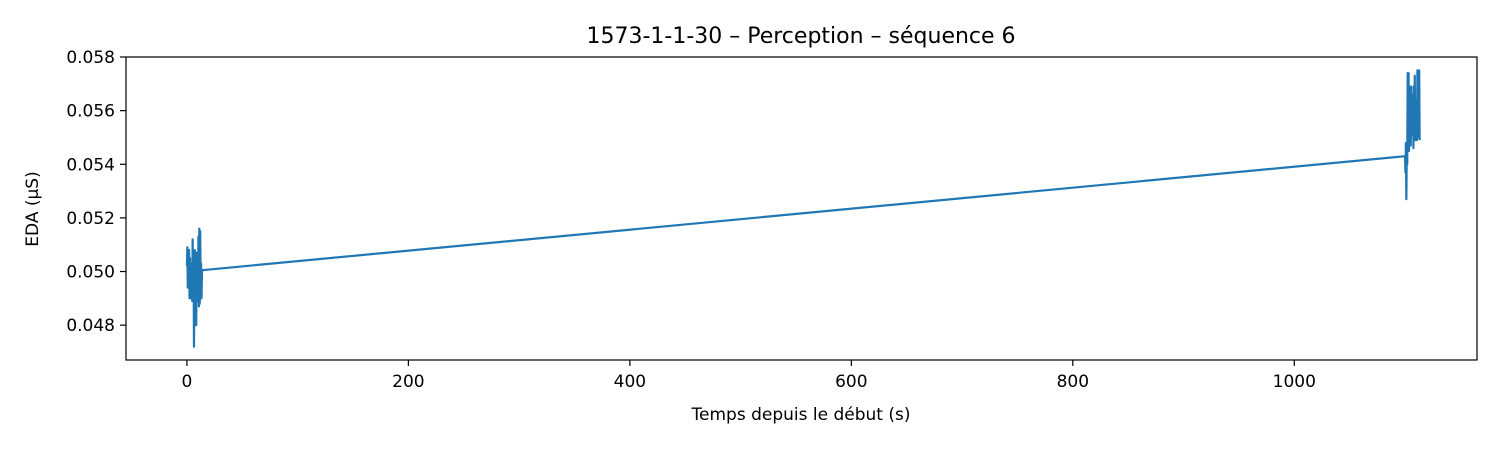  What do you see at coordinates (1294, 382) in the screenshot?
I see `x-tick-label: 1000` at bounding box center [1294, 382].